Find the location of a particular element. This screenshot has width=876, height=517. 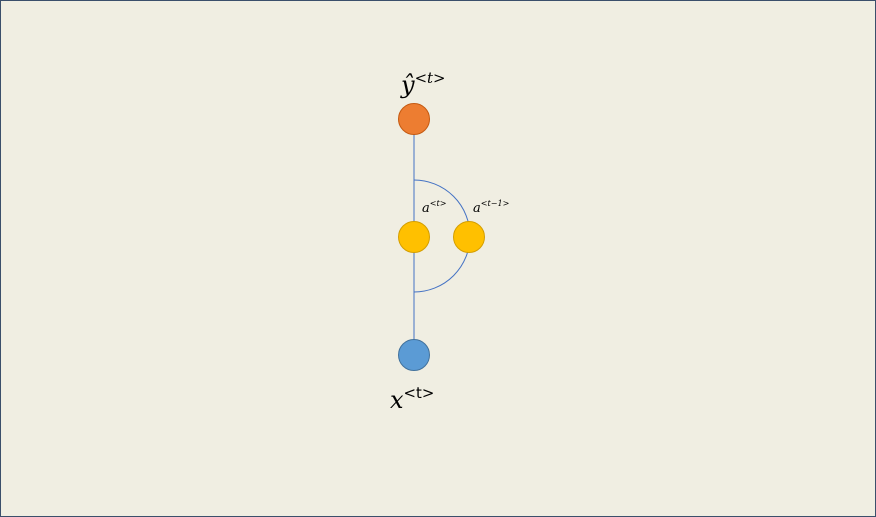

output-node is located at coordinates (414, 119).